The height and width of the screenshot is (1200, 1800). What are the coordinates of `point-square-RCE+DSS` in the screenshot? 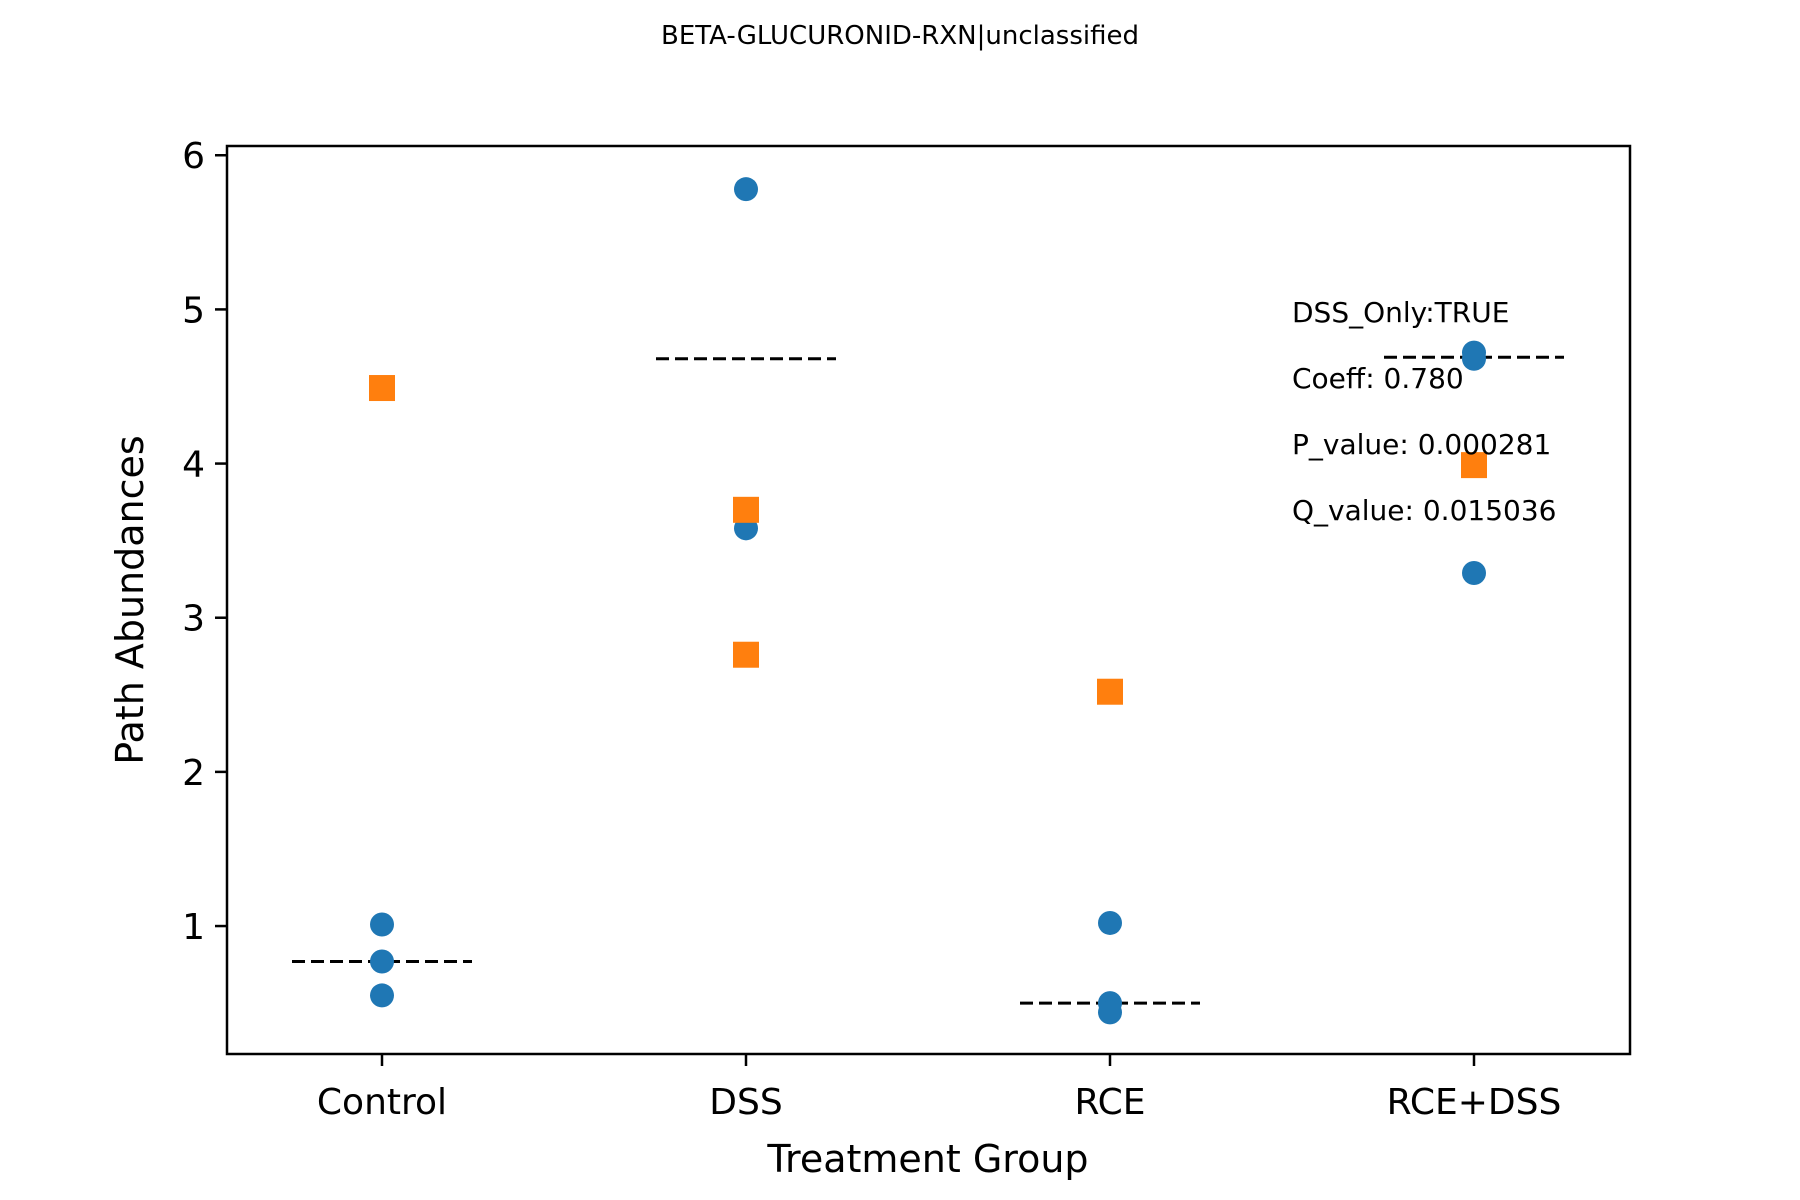 It's located at (1474, 465).